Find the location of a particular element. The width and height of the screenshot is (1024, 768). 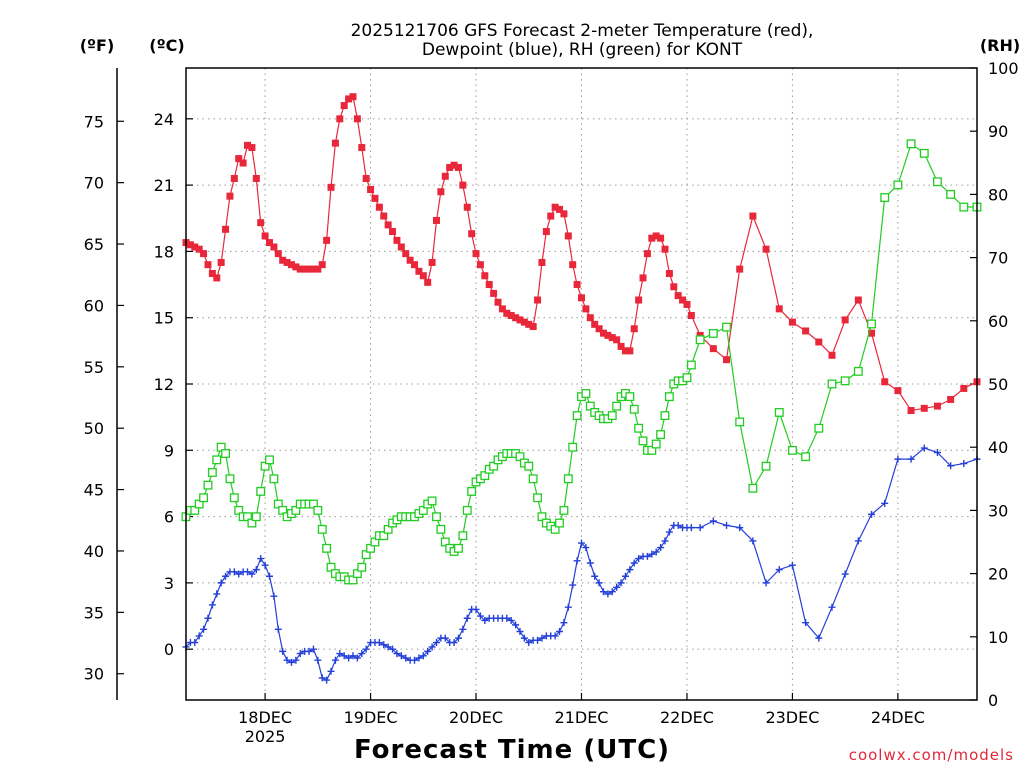

fahrenheit-tick-label: 60 is located at coordinates (94, 305).